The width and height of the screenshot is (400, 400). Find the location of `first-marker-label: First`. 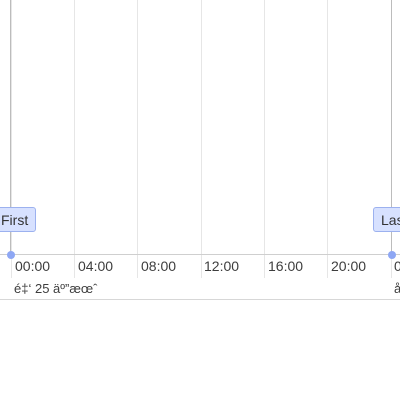

first-marker-label: First is located at coordinates (18, 219).